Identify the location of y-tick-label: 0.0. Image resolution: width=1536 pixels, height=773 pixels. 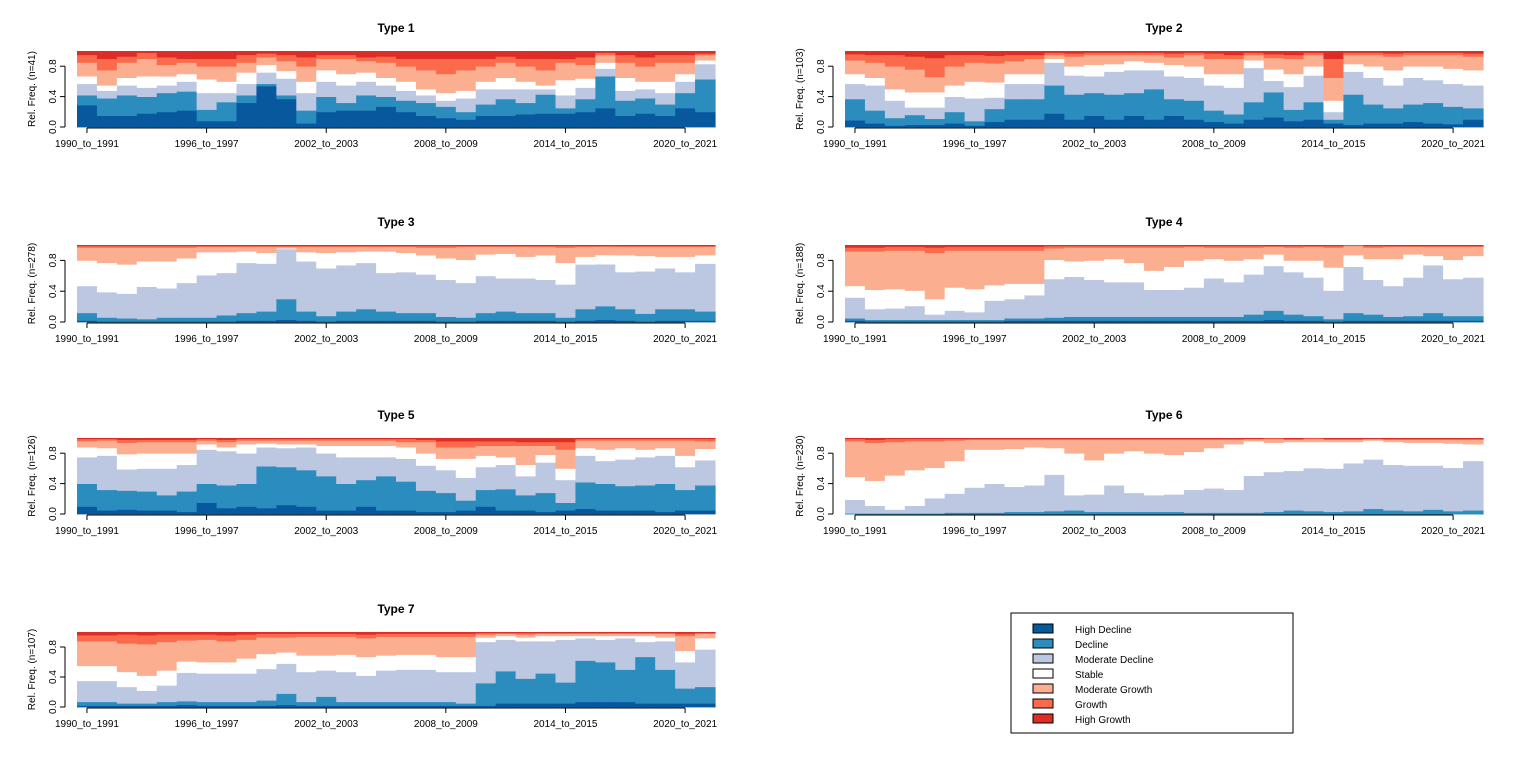
(53, 322).